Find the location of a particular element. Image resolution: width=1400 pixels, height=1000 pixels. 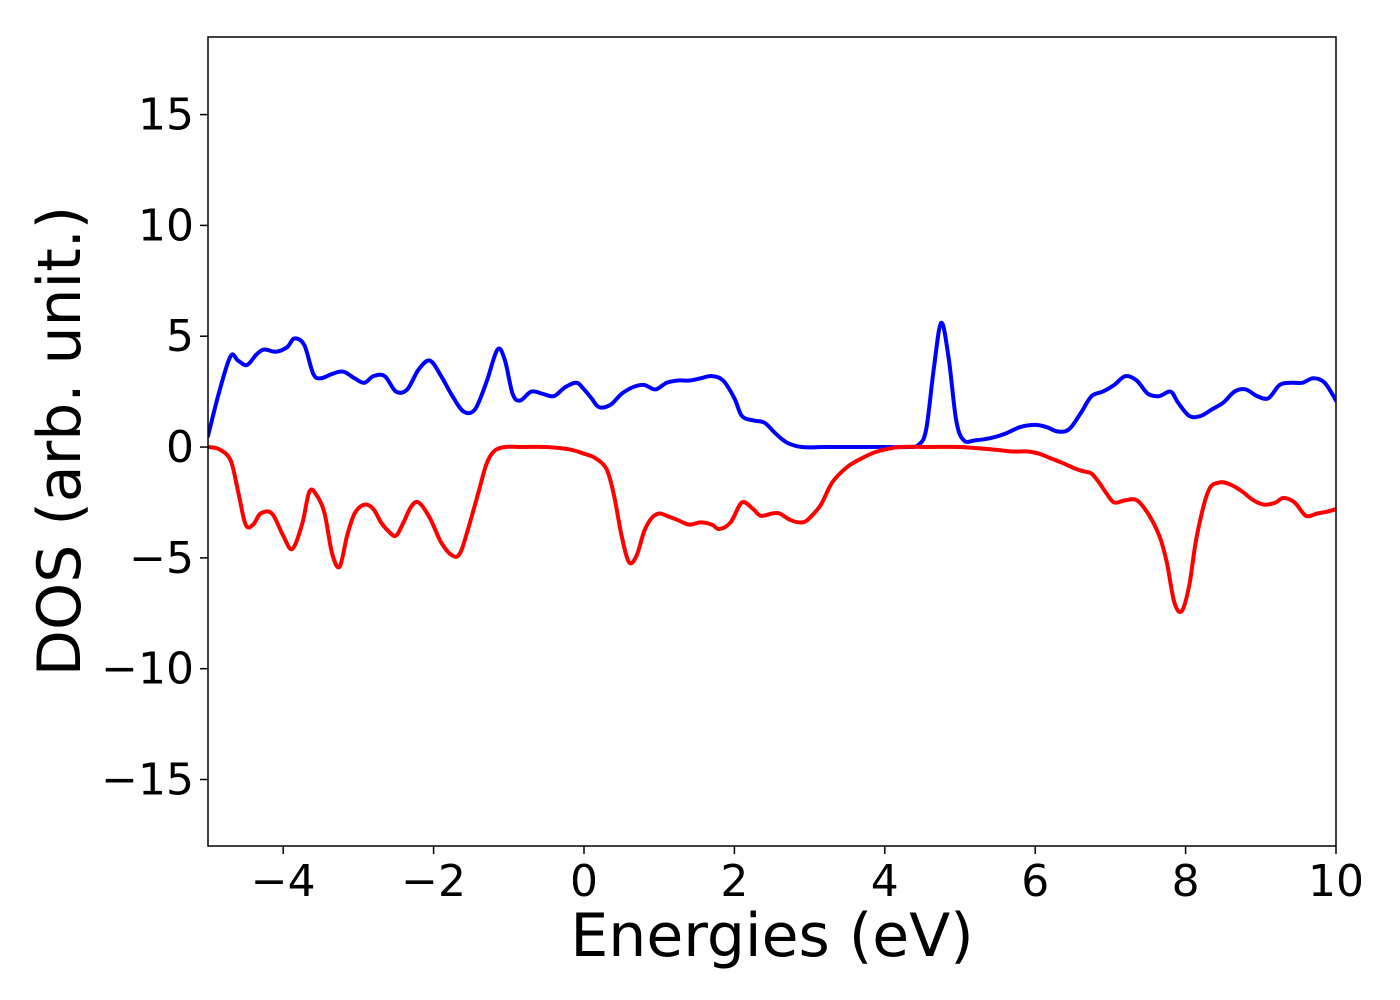

y-axis-ticks: −15 −10 −5 0 5 10 15 is located at coordinates (154, 448).